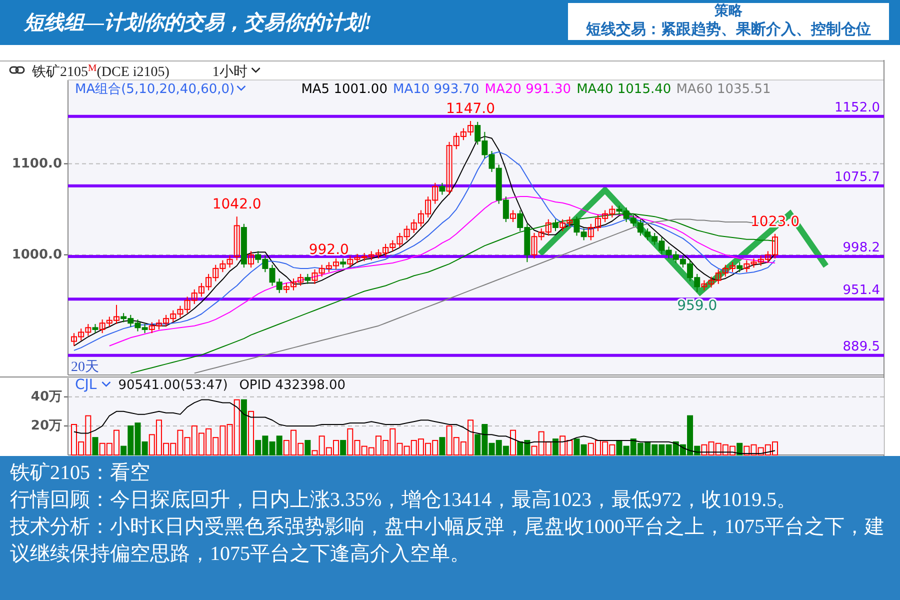 This screenshot has height=600, width=900. What do you see at coordinates (86, 385) in the screenshot?
I see `chart-title: CJL` at bounding box center [86, 385].